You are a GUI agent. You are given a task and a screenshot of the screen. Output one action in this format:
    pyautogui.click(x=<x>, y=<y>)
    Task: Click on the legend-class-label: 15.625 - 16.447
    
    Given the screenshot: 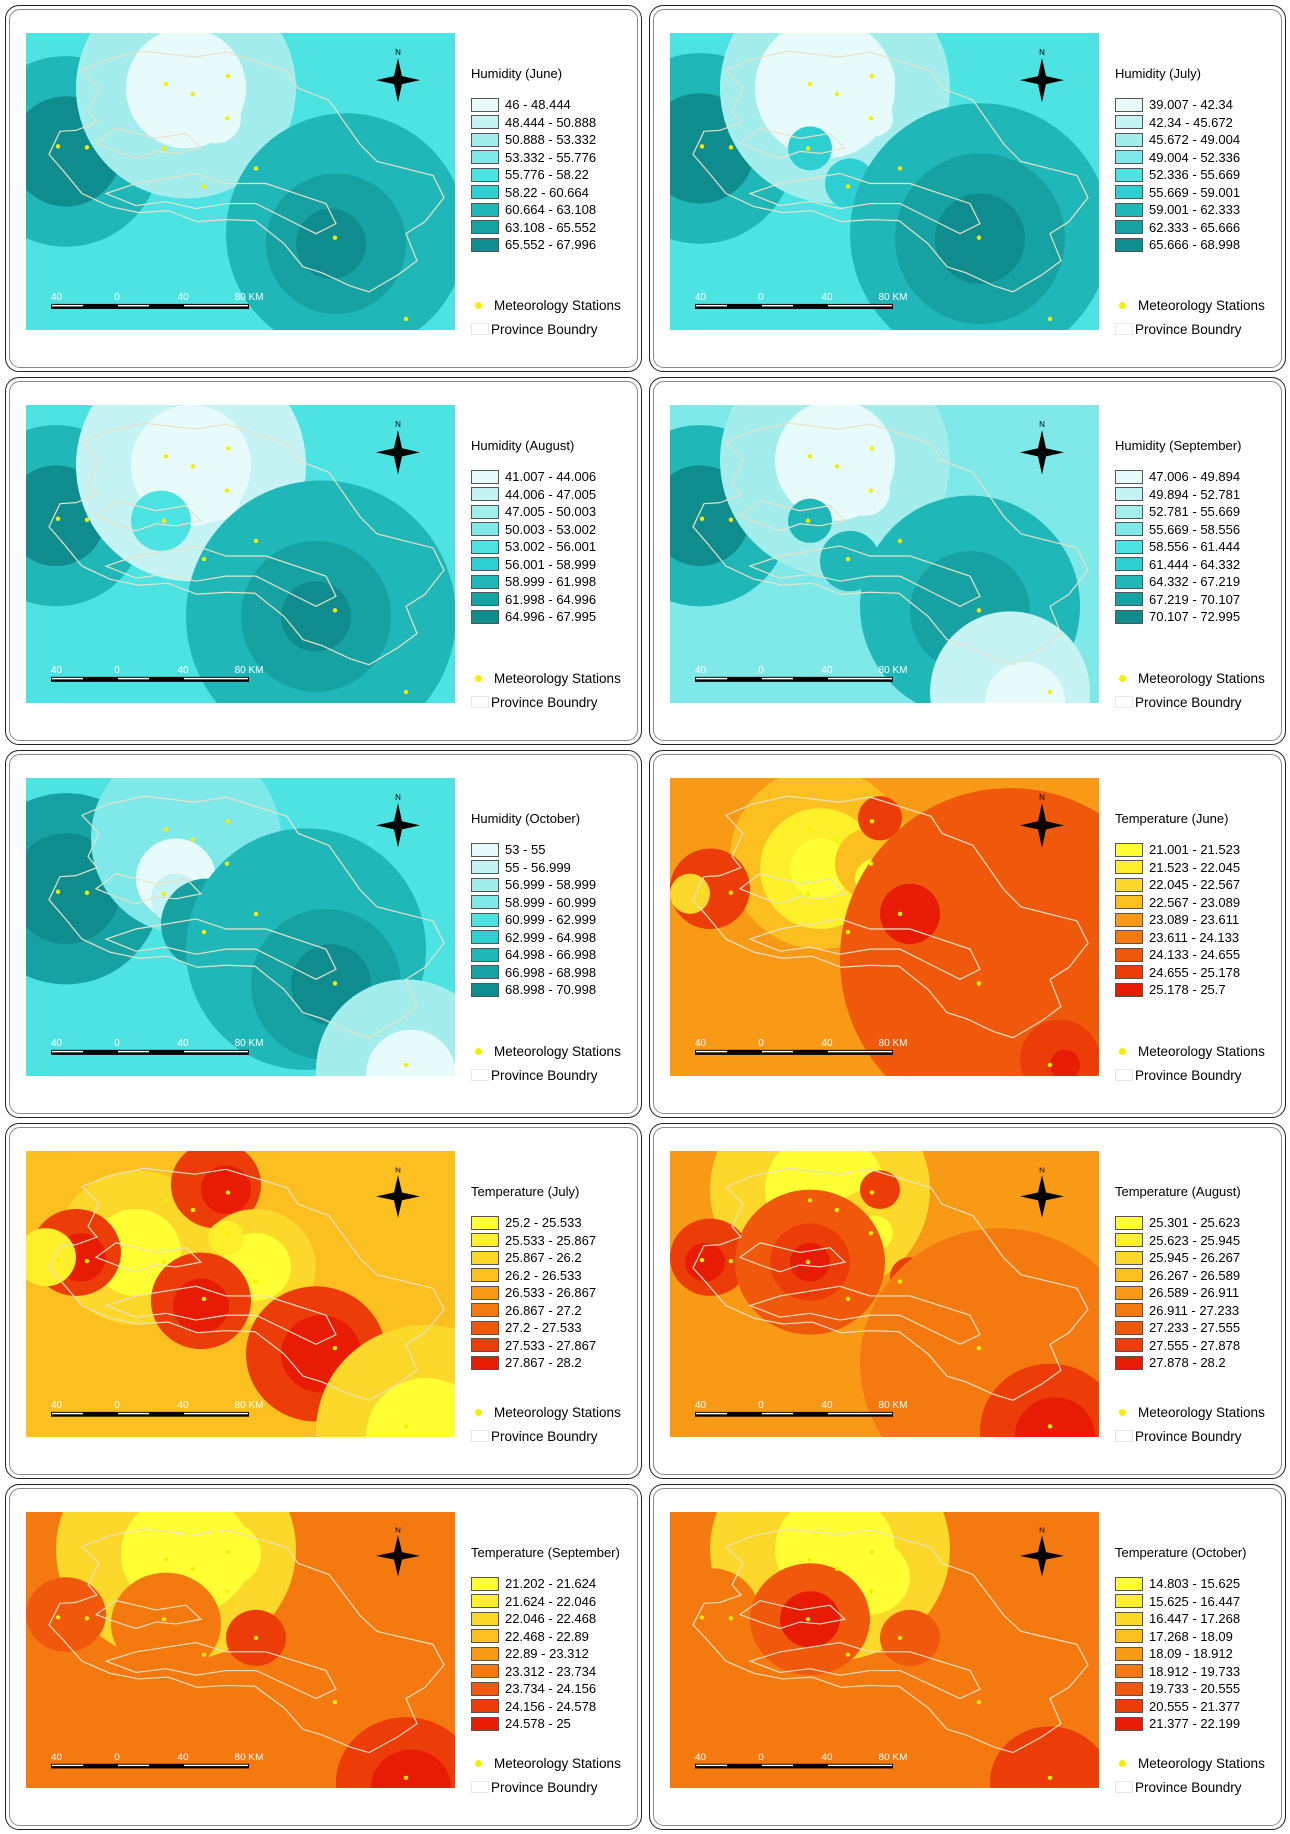 What is the action you would take?
    pyautogui.click(x=1195, y=1601)
    